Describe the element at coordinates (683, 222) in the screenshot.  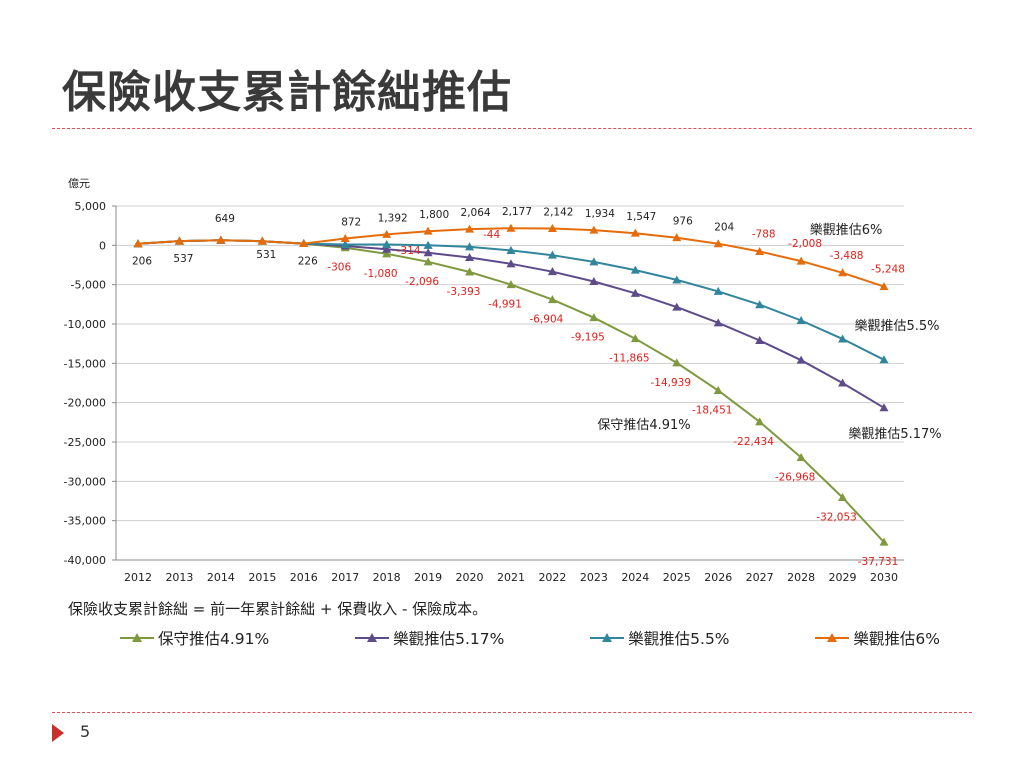
I see `data-label: 976` at that location.